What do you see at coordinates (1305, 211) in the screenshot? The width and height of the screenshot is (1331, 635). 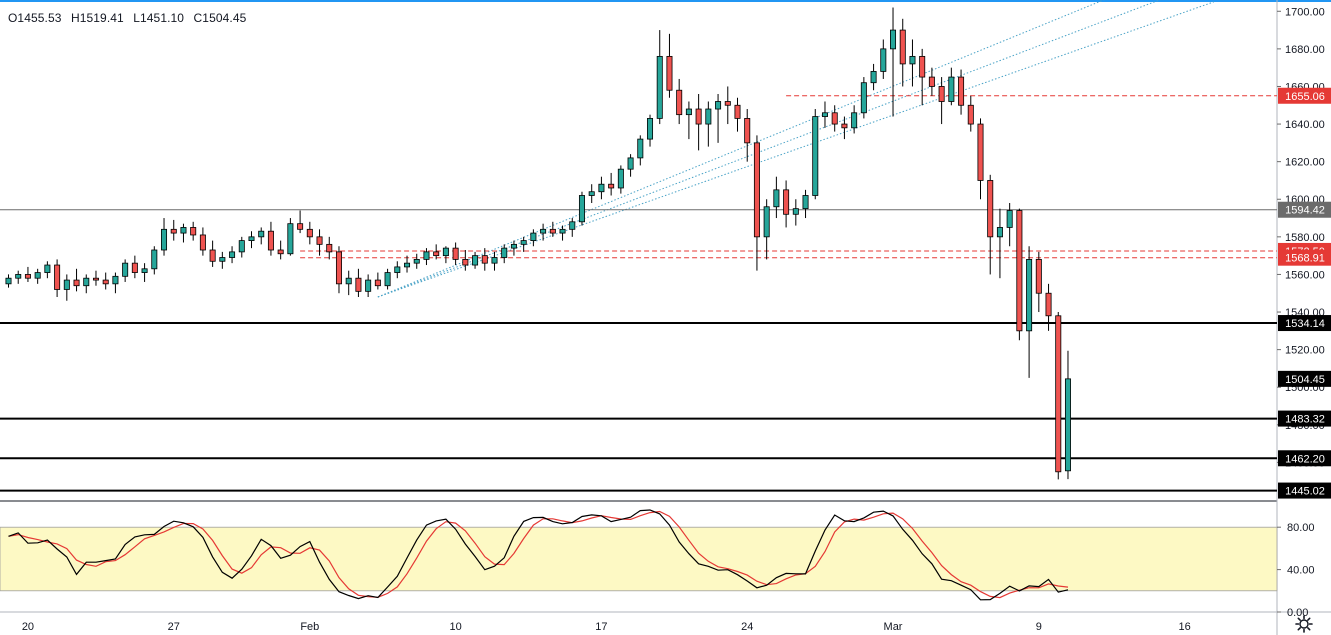 I see `level-label-1: 1594.42` at bounding box center [1305, 211].